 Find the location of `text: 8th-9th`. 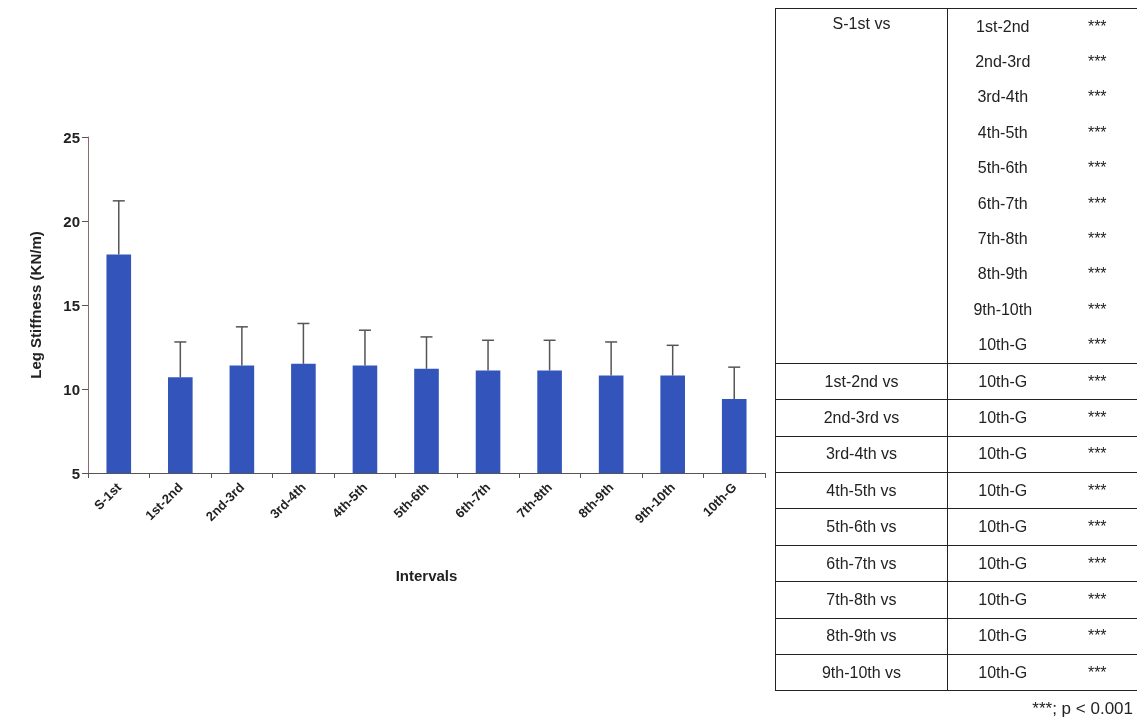

text: 8th-9th is located at coordinates (1002, 274).